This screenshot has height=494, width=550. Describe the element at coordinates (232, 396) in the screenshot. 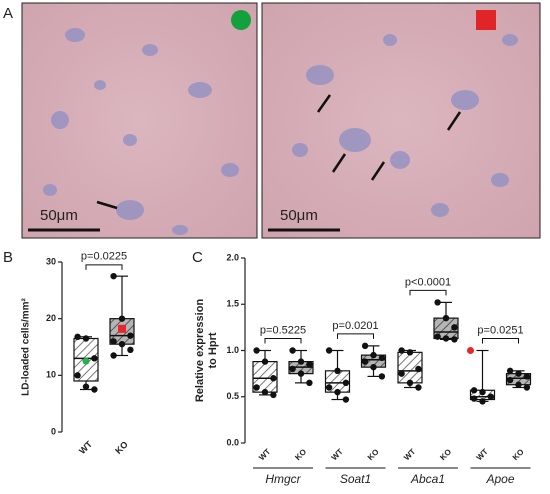

I see `y-tick-label: 0.5` at that location.